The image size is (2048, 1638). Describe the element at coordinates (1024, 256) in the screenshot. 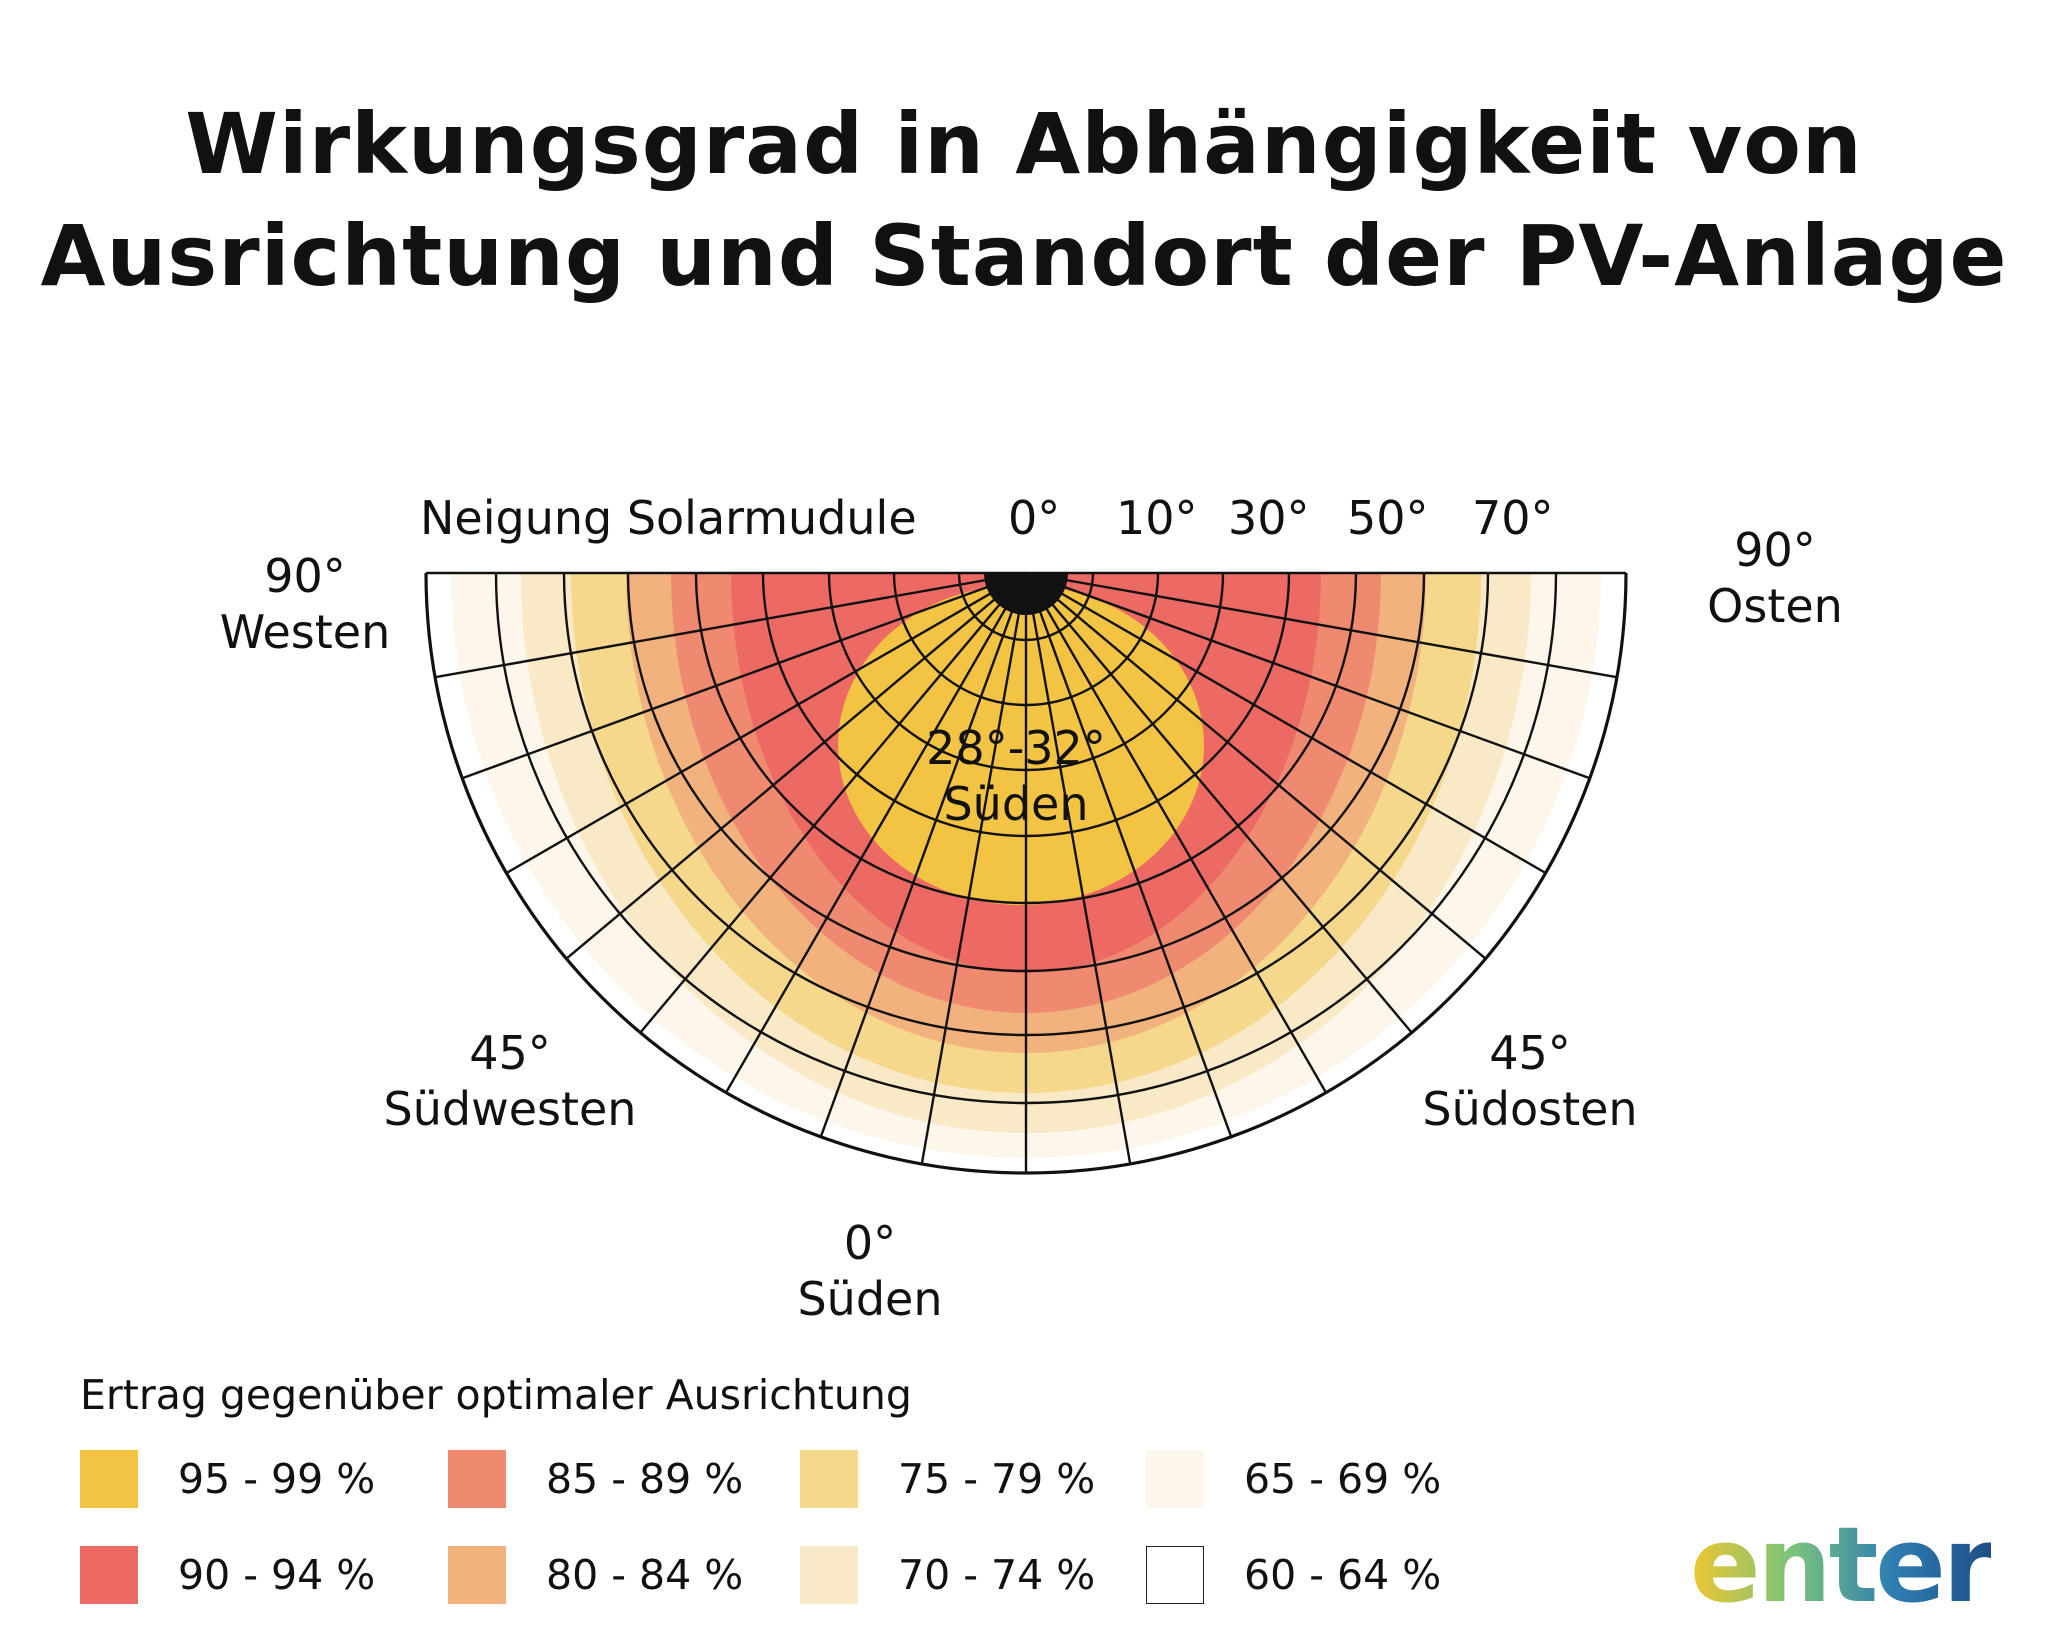

I see `title-line-2: Ausrichtung und Standort der PV-Anlage` at that location.